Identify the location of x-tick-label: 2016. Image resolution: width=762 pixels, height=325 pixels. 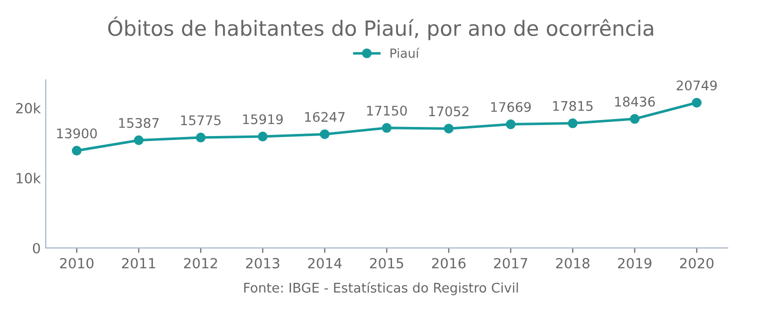
(449, 263).